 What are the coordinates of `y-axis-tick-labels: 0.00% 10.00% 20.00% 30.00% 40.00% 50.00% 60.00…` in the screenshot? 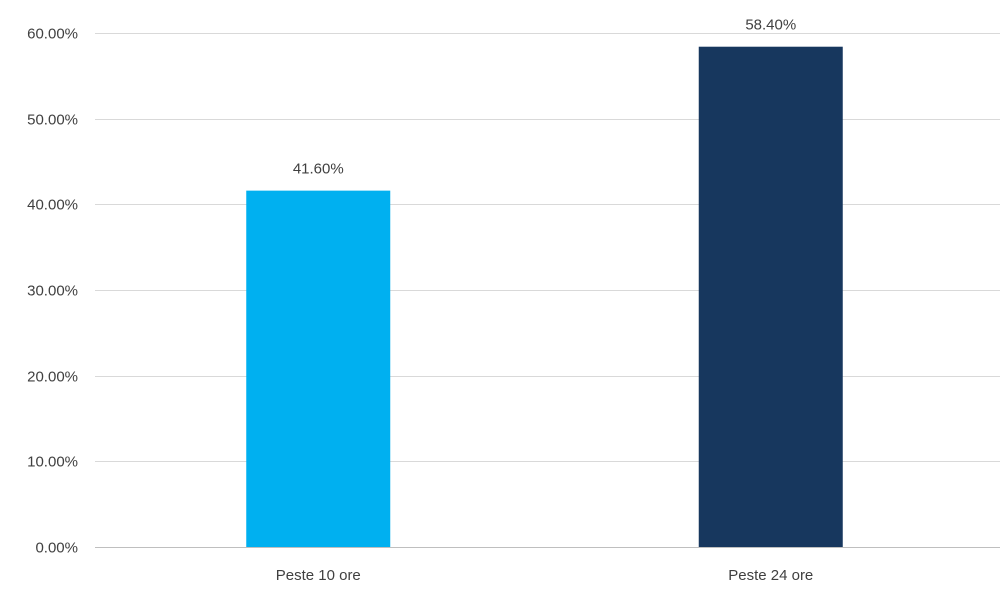 It's located at (52, 291).